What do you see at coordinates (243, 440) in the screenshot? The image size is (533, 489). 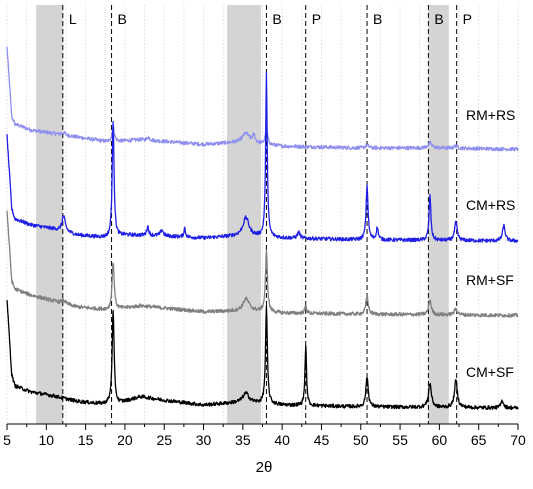 I see `x-tick-label: 35` at bounding box center [243, 440].